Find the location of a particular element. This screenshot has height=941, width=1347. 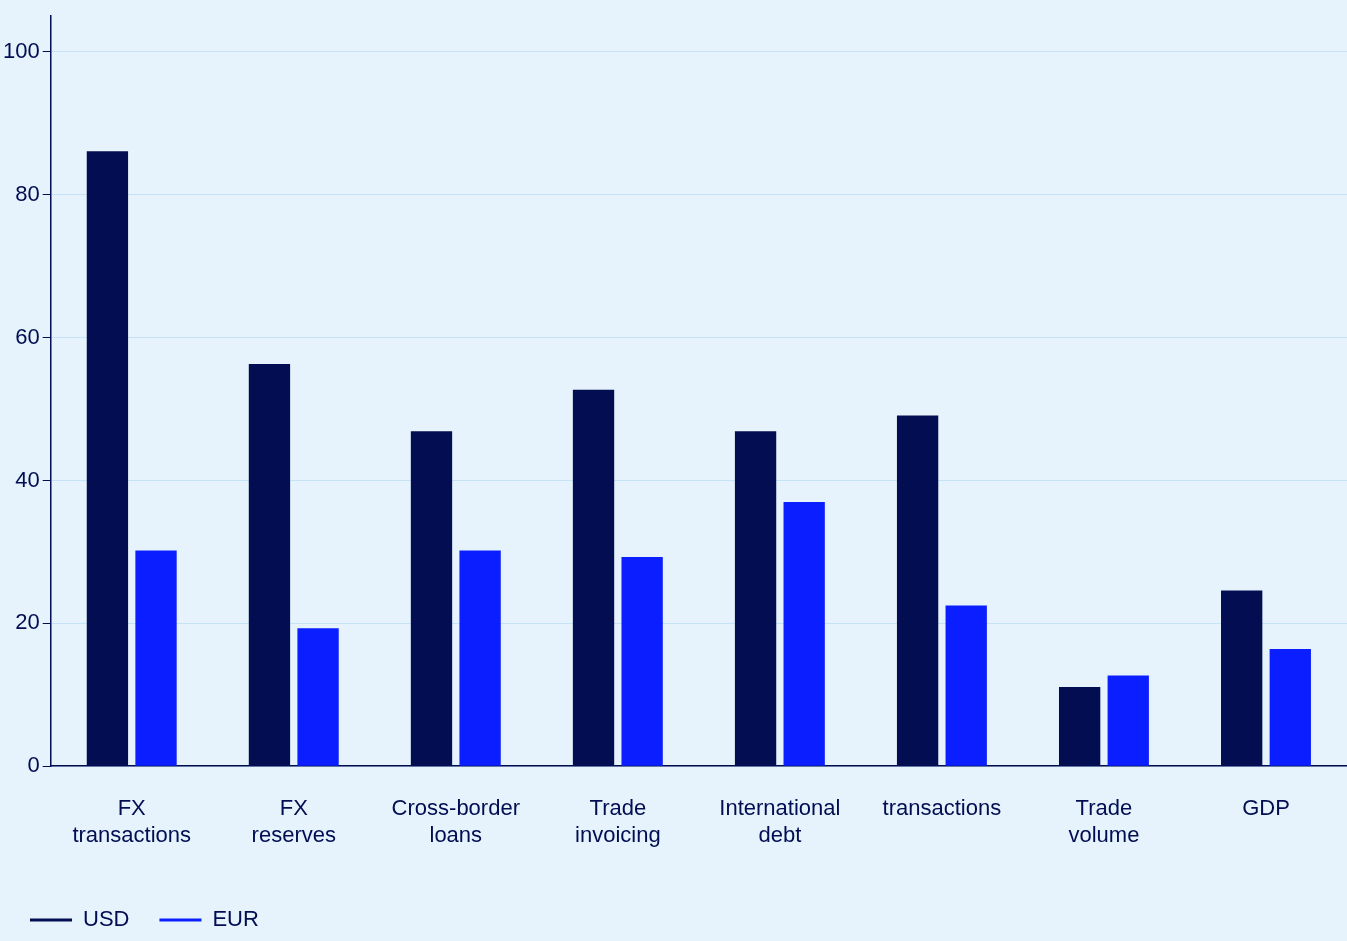

y-tick-label: 20 is located at coordinates (27, 622).